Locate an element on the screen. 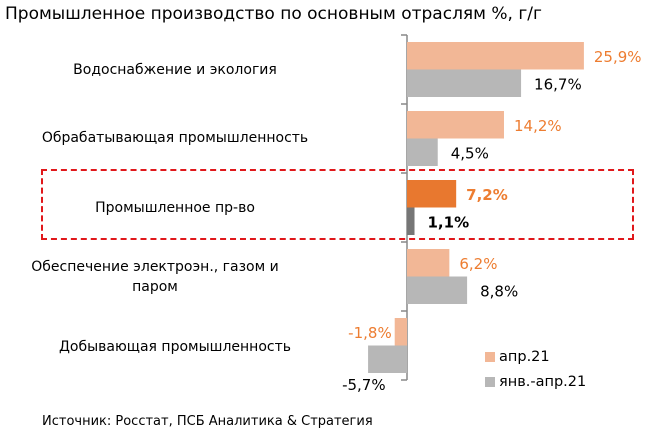  data-label: 7,2% is located at coordinates (487, 195).